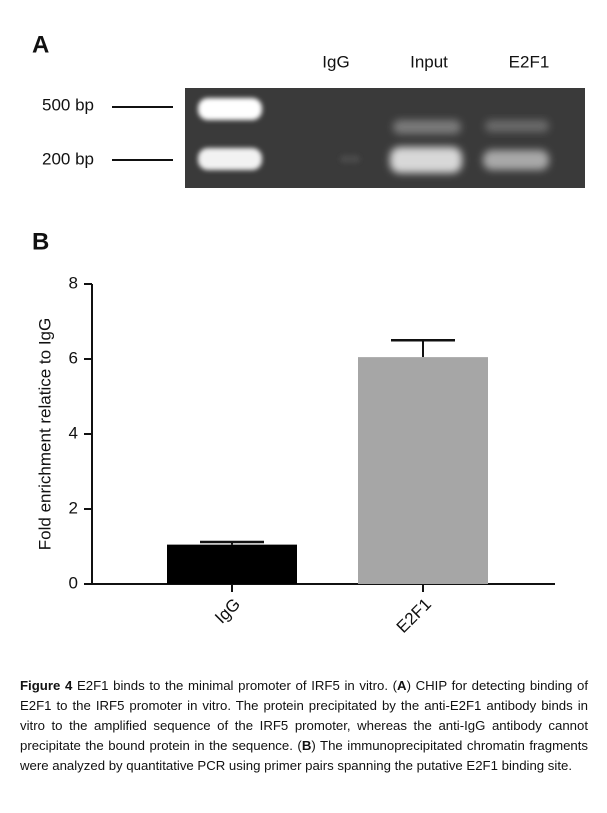 The image size is (607, 813). I want to click on panel-label: B, so click(40, 241).